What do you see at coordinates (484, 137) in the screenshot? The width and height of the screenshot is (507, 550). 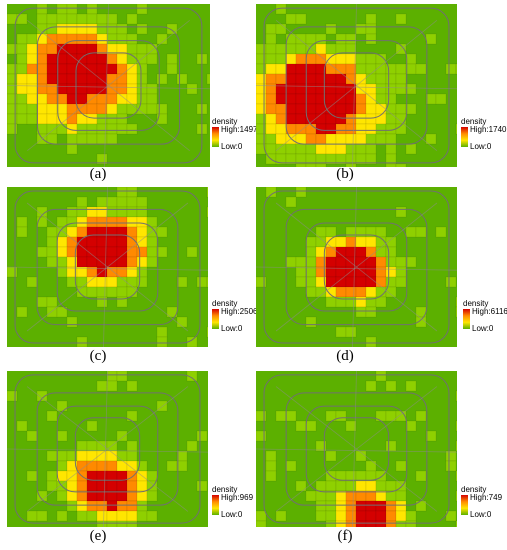 I see `legend-b: density High:1740 Low:0` at bounding box center [484, 137].